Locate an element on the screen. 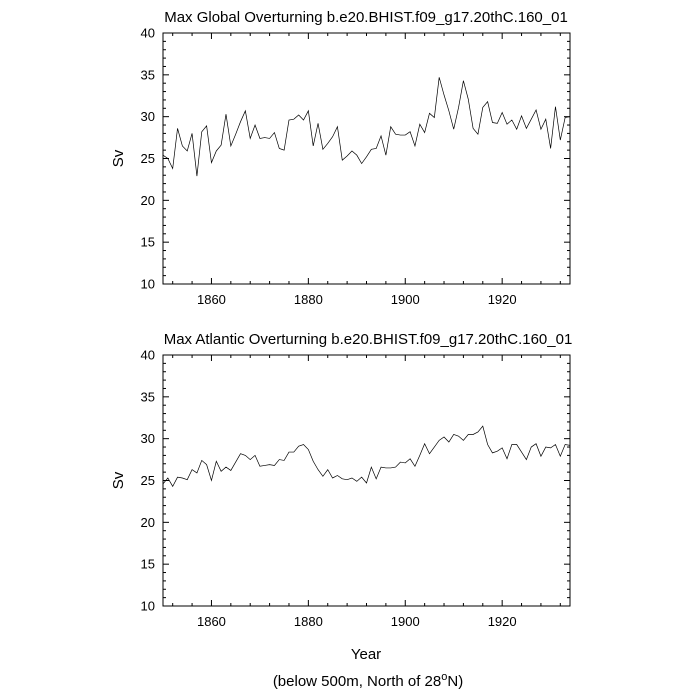  global-x-tick-label: 1920 is located at coordinates (502, 299).